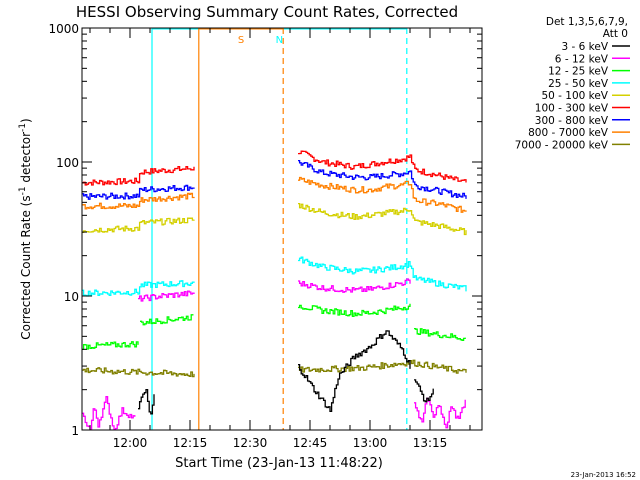 This screenshot has height=480, width=640. What do you see at coordinates (23, 127) in the screenshot?
I see `y-axis-label-sup2: -1` at bounding box center [23, 127].